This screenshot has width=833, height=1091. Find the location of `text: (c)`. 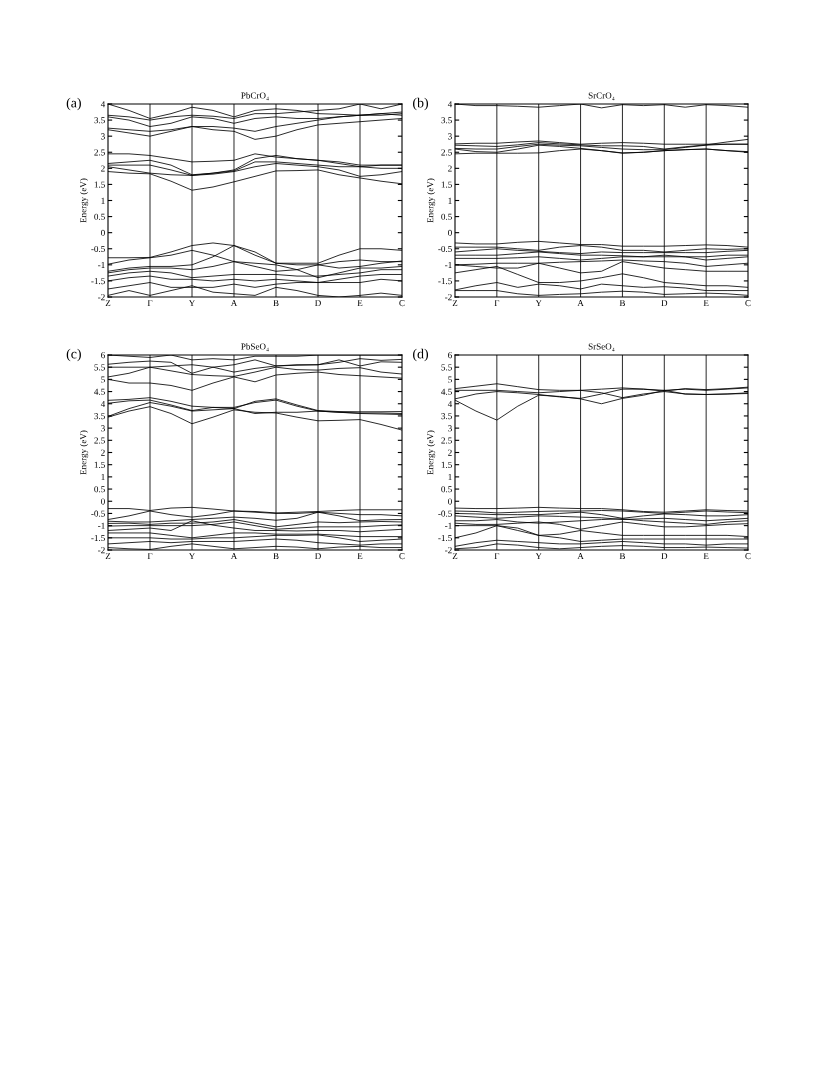

text: (c) is located at coordinates (73, 355).